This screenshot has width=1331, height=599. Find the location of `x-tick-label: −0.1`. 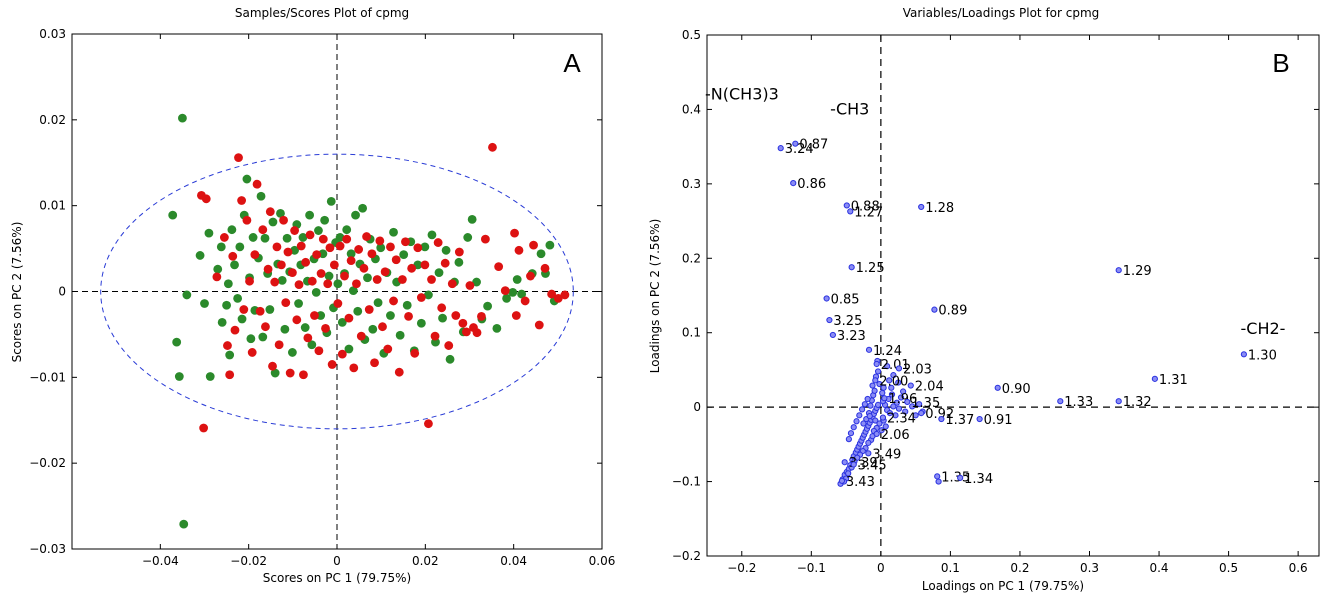

x-tick-label: −0.1 is located at coordinates (811, 568).